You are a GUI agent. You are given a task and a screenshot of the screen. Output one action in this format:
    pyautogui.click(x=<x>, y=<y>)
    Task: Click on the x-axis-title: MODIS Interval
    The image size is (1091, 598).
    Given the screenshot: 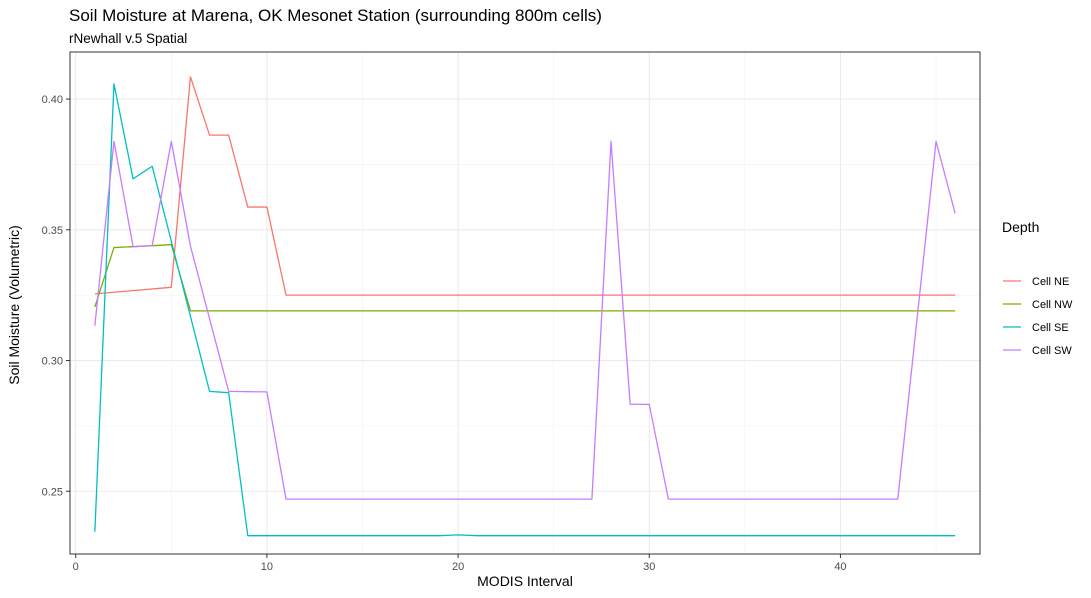 What is the action you would take?
    pyautogui.click(x=525, y=581)
    